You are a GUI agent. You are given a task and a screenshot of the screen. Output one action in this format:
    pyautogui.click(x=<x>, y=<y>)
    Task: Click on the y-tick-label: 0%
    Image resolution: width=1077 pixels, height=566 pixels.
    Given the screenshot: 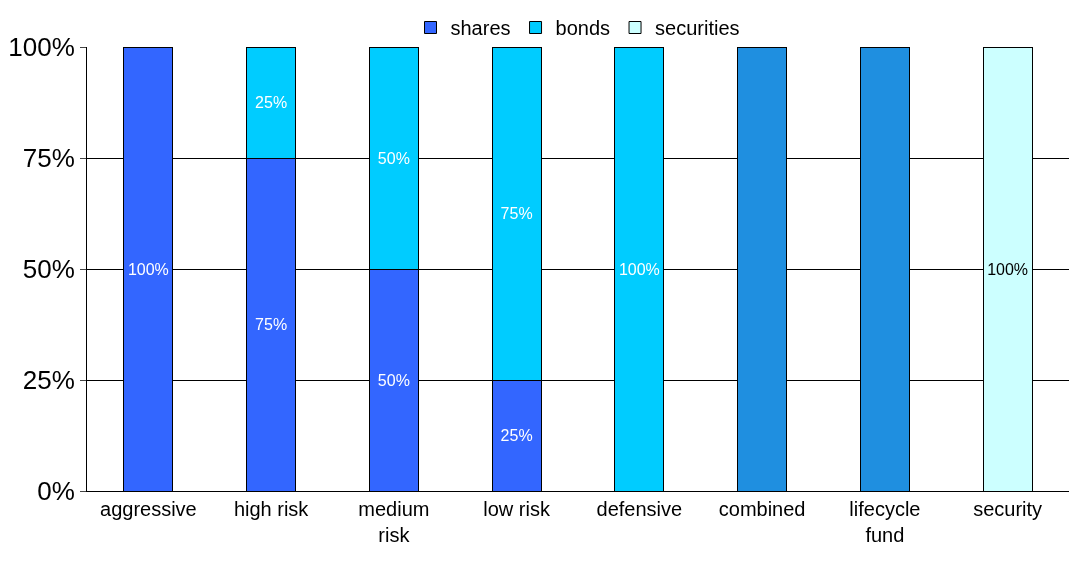 What is the action you would take?
    pyautogui.click(x=56, y=491)
    